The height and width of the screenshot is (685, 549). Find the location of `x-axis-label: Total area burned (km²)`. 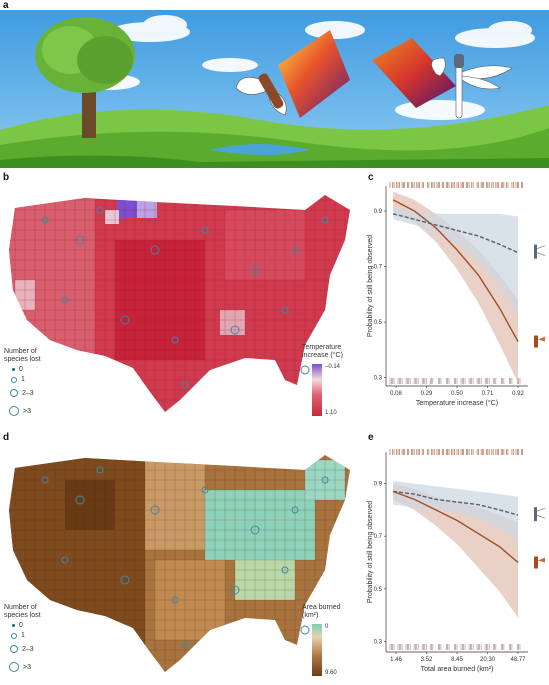

x-axis-label: Total area burned (km²) is located at coordinates (457, 669).